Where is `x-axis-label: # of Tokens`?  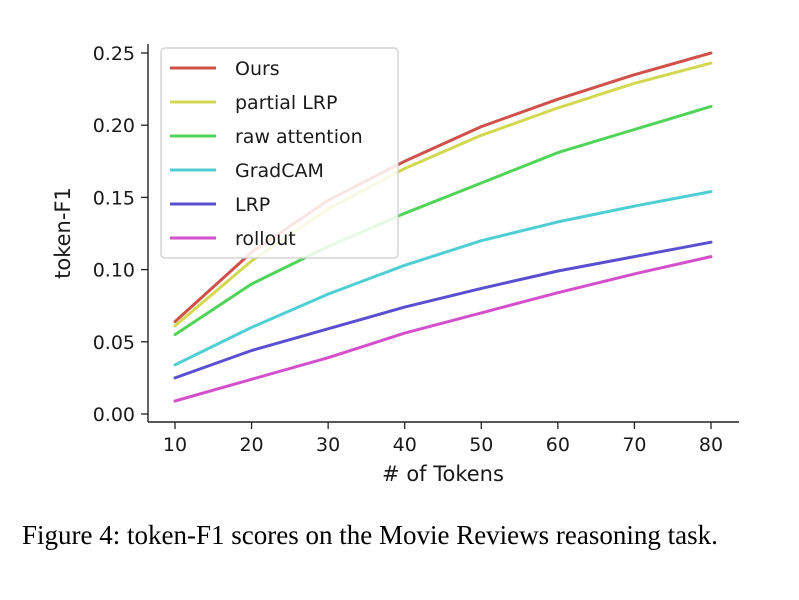 x-axis-label: # of Tokens is located at coordinates (443, 474).